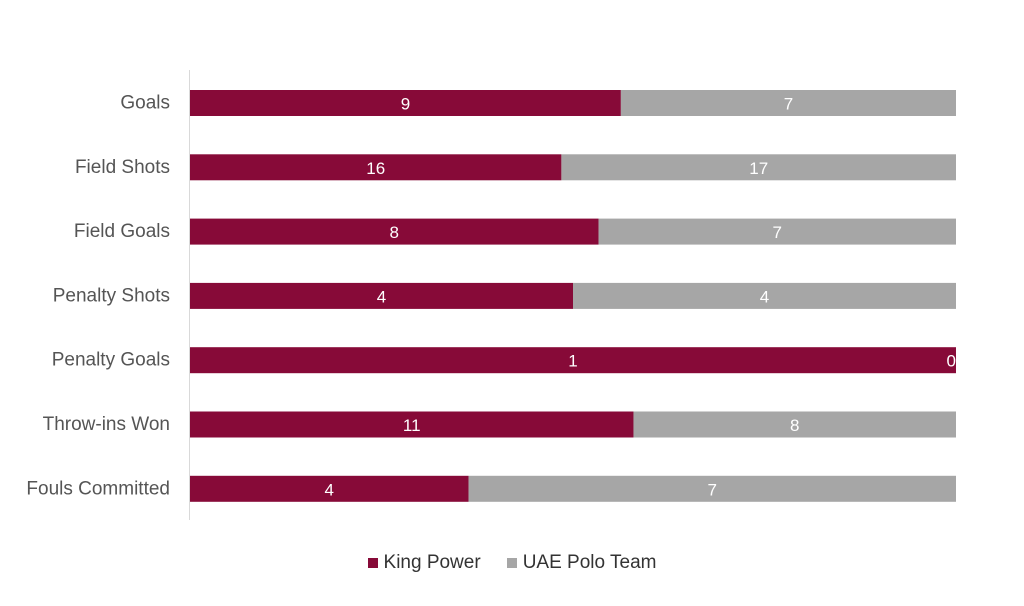 The height and width of the screenshot is (606, 1024). I want to click on data-label-uae-polo-team-field-shots: 17, so click(758, 168).